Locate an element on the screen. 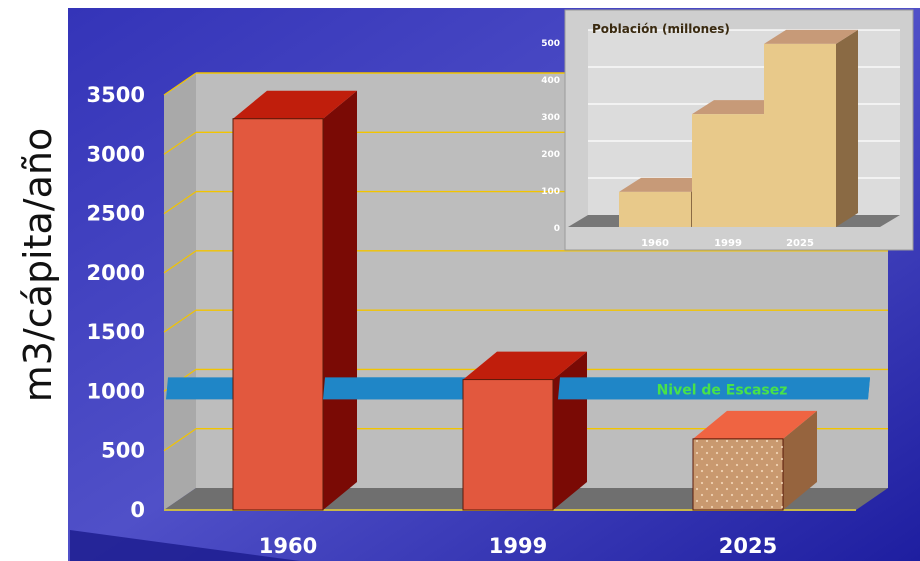 The image size is (920, 561). y-tick-label: 0 is located at coordinates (137, 510).